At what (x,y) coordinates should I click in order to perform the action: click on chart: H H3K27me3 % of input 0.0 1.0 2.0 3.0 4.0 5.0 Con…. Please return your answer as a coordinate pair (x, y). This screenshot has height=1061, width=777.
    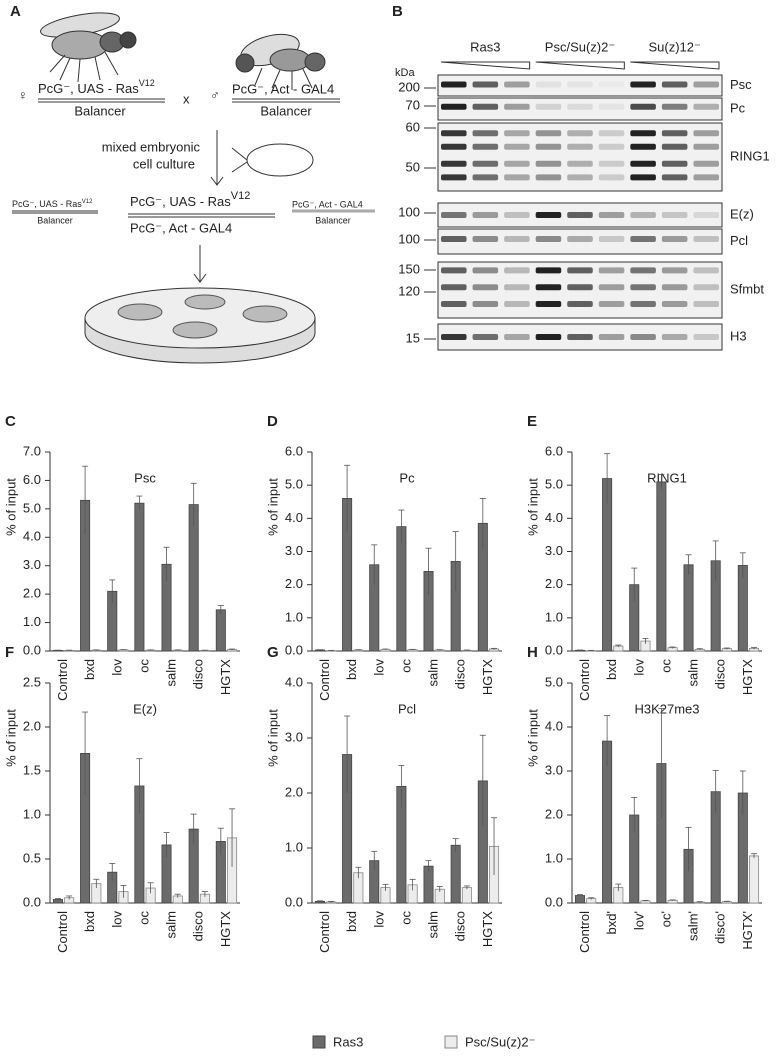
    Looking at the image, I should click on (643, 798).